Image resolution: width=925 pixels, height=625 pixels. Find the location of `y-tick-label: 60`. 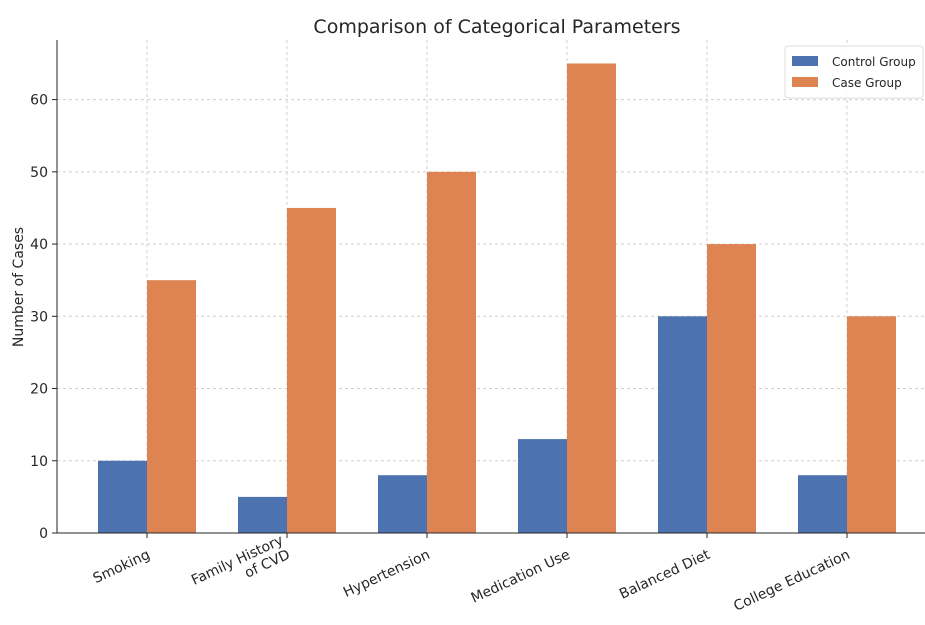

y-tick-label: 60 is located at coordinates (39, 101).